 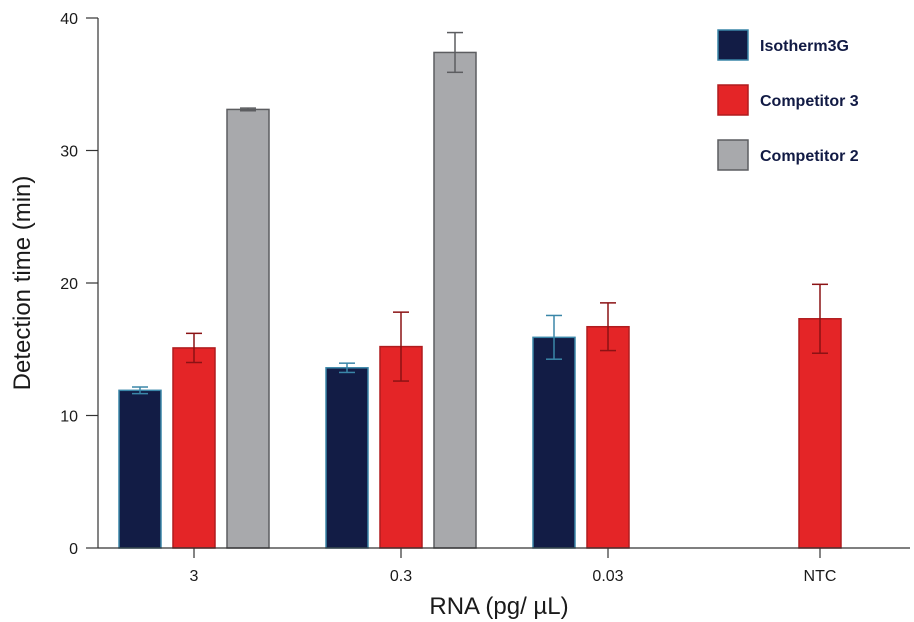 I want to click on legend-item: Isotherm3G, so click(x=783, y=45).